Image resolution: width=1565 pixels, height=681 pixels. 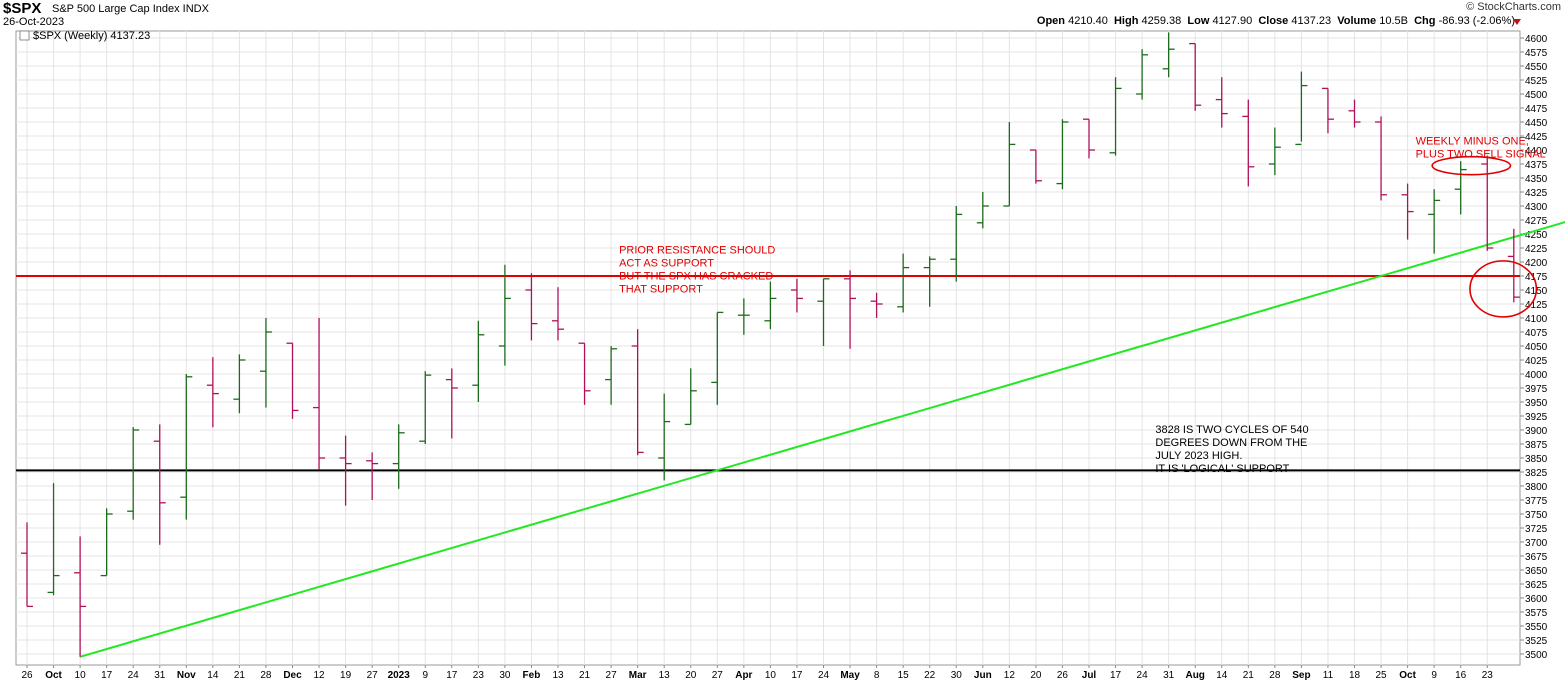 What do you see at coordinates (1536, 389) in the screenshot?
I see `y-tick-label: 3975` at bounding box center [1536, 389].